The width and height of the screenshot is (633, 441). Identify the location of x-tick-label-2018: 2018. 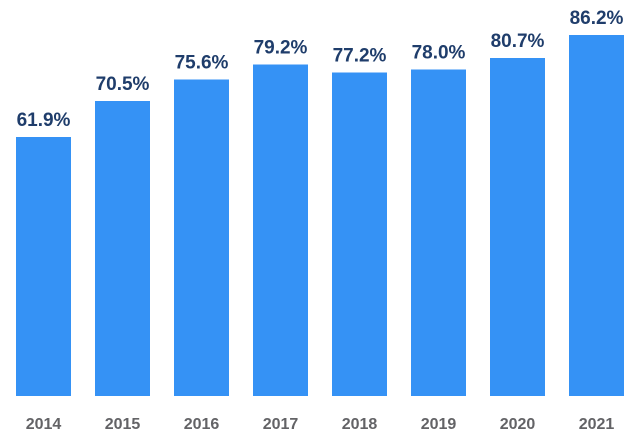
(360, 424).